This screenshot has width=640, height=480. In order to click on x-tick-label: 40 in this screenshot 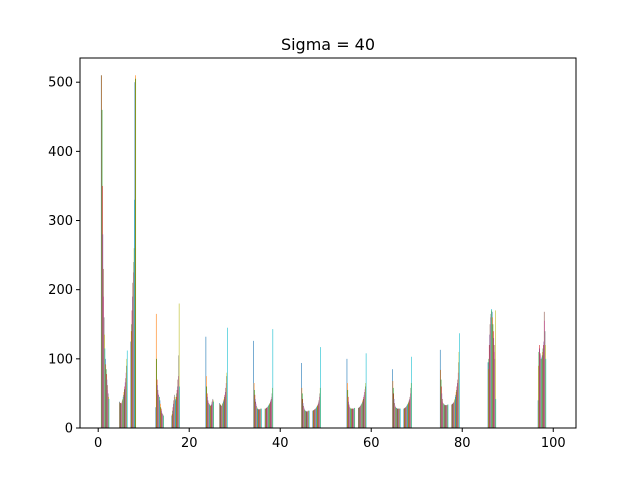, I will do `click(280, 443)`.